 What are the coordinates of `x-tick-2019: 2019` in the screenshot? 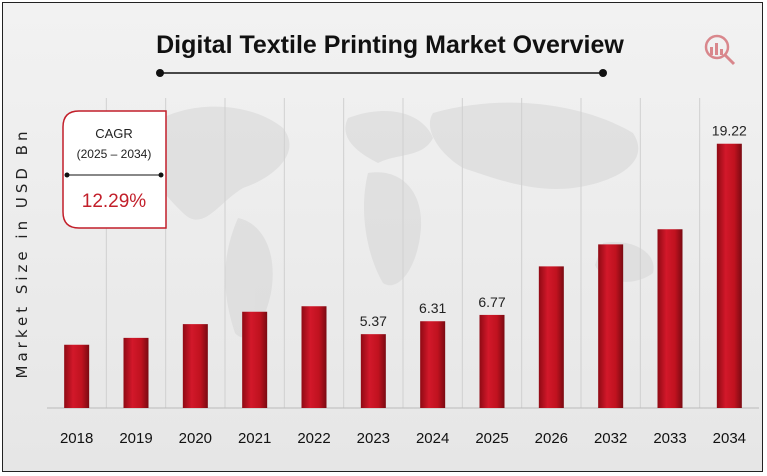 It's located at (135, 438).